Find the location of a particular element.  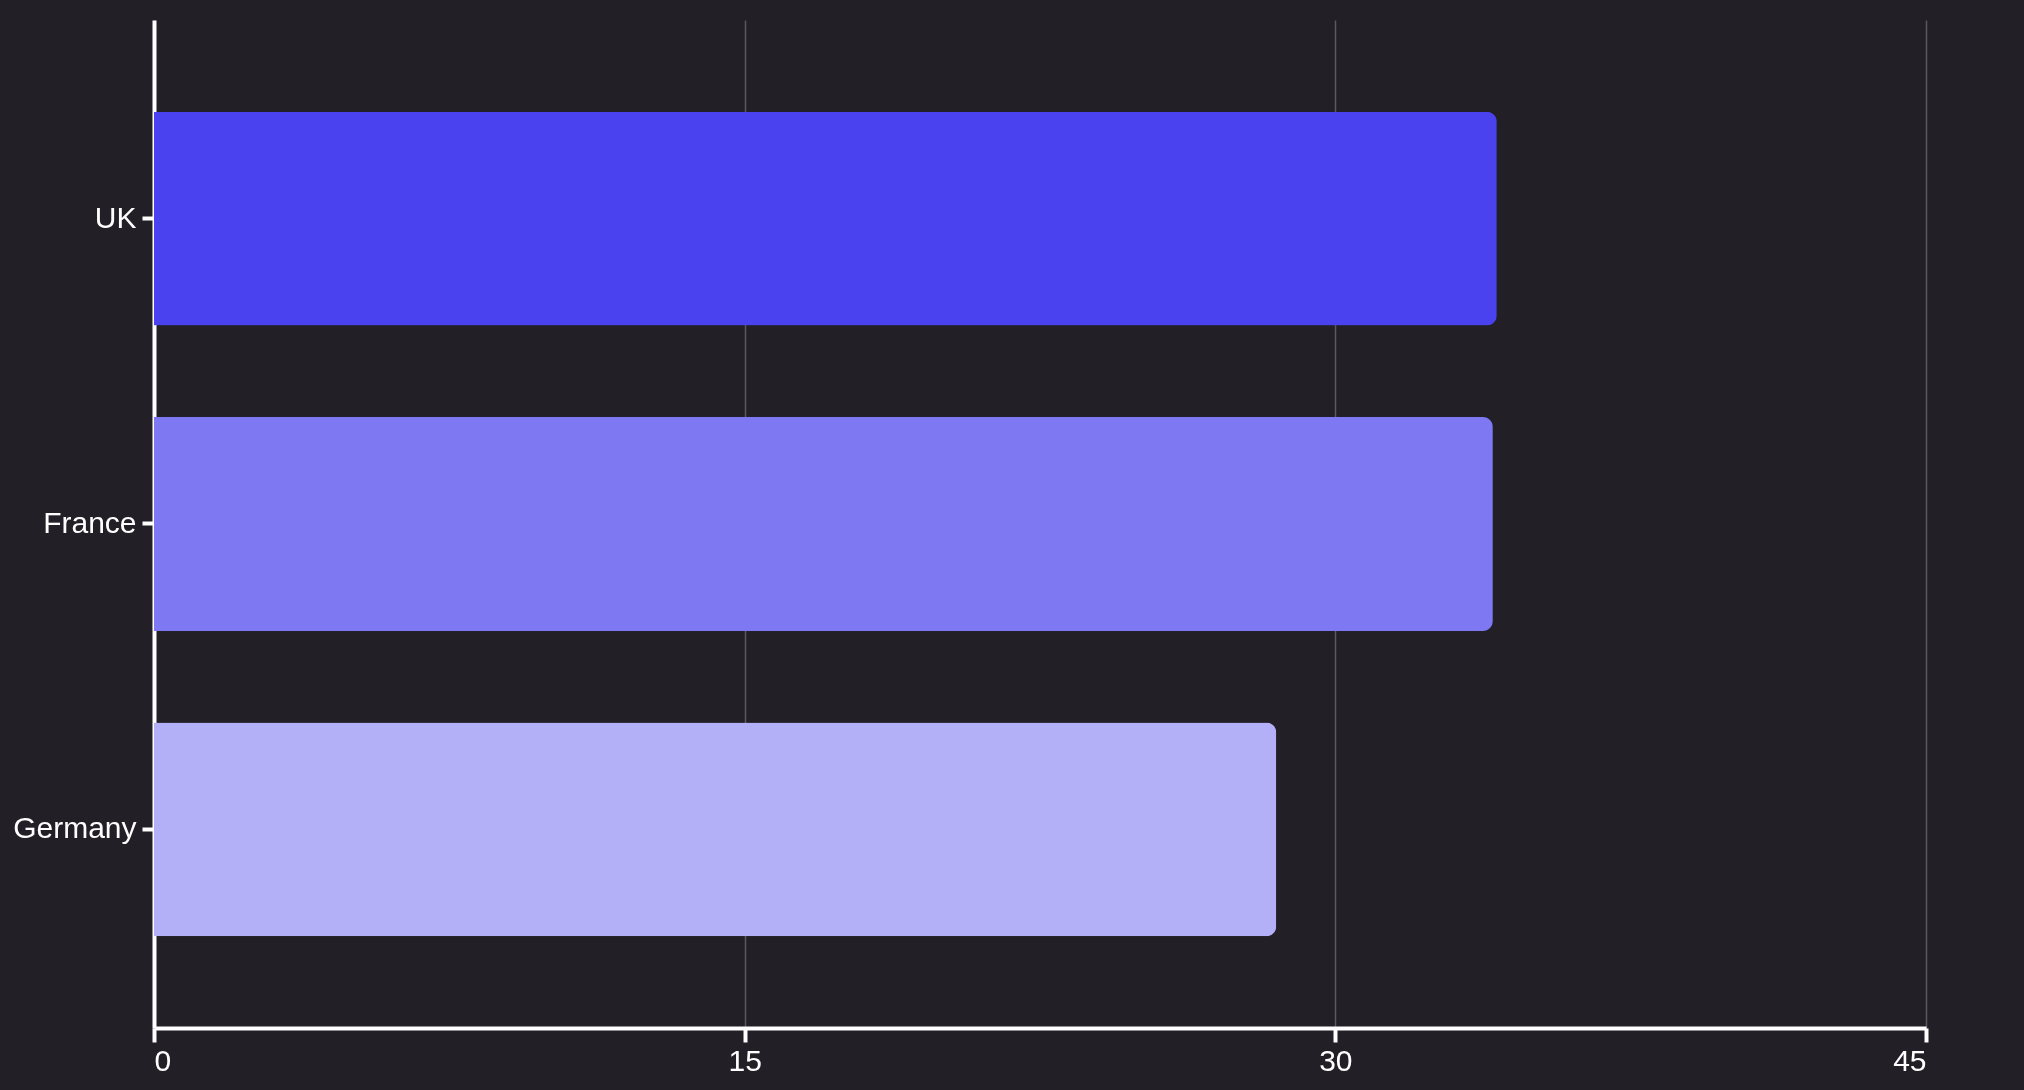

x-tick-label: 45 is located at coordinates (1910, 1060).